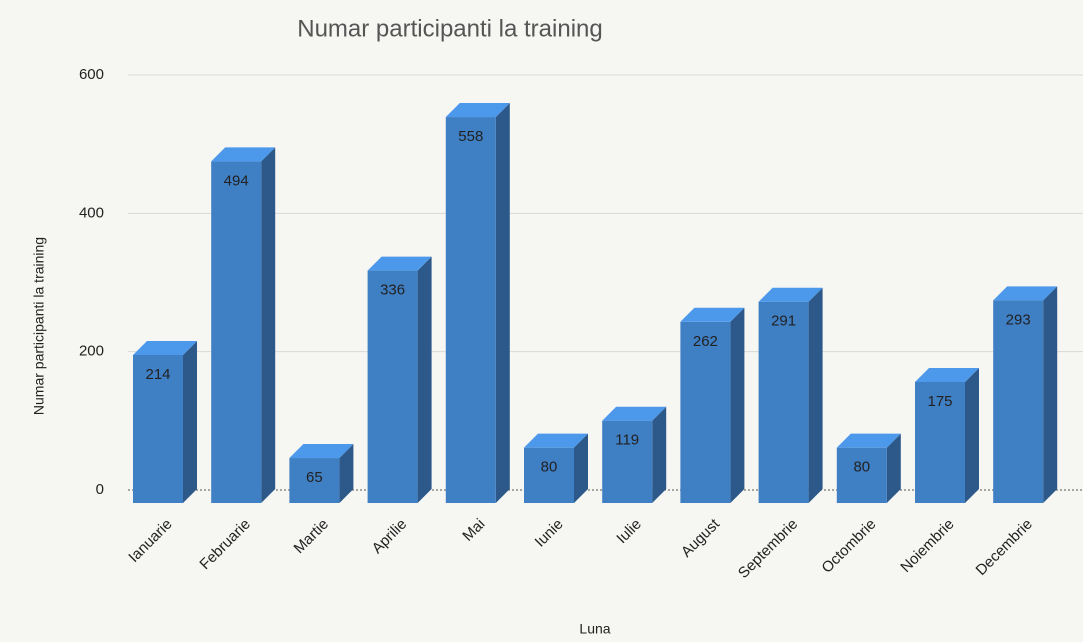 Image resolution: width=1083 pixels, height=642 pixels. Describe the element at coordinates (627, 440) in the screenshot. I see `data-label: 119` at that location.